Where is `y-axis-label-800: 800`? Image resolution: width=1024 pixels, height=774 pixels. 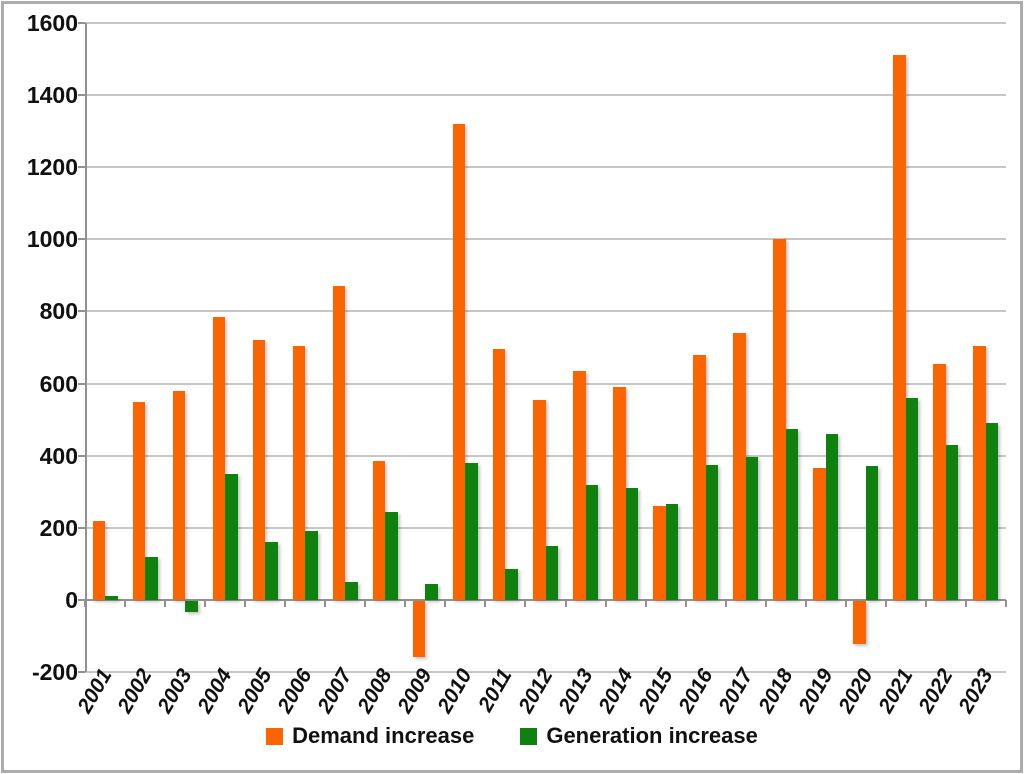 y-axis-label-800: 800 is located at coordinates (58, 311).